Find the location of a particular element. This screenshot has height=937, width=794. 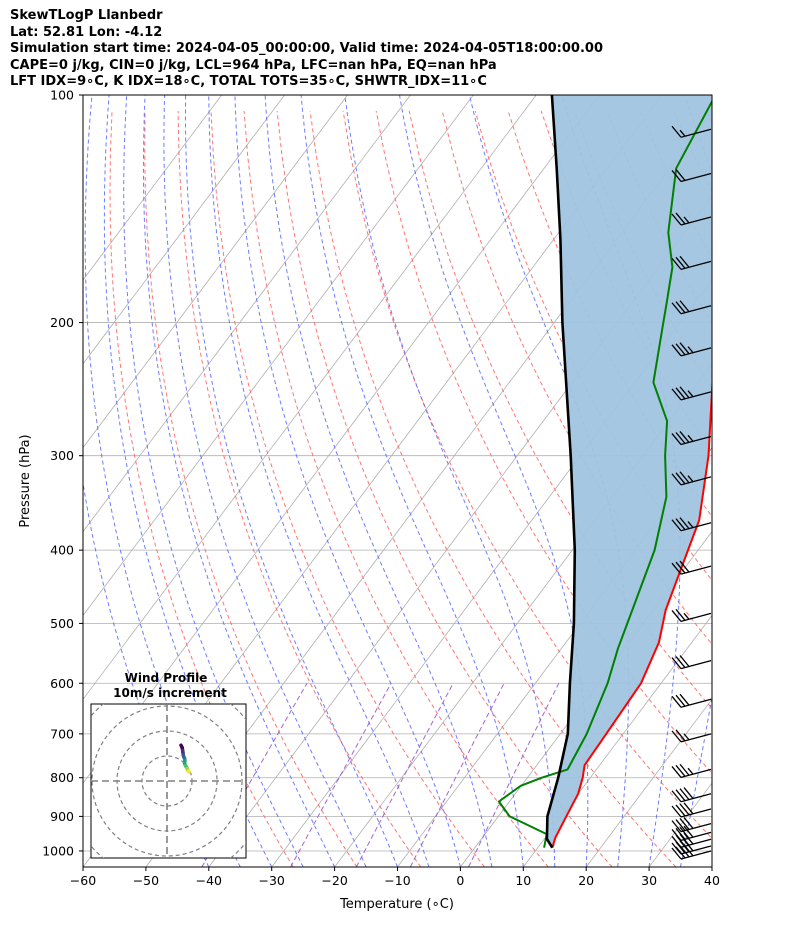

y-tick-label: 800 is located at coordinates (62, 777).